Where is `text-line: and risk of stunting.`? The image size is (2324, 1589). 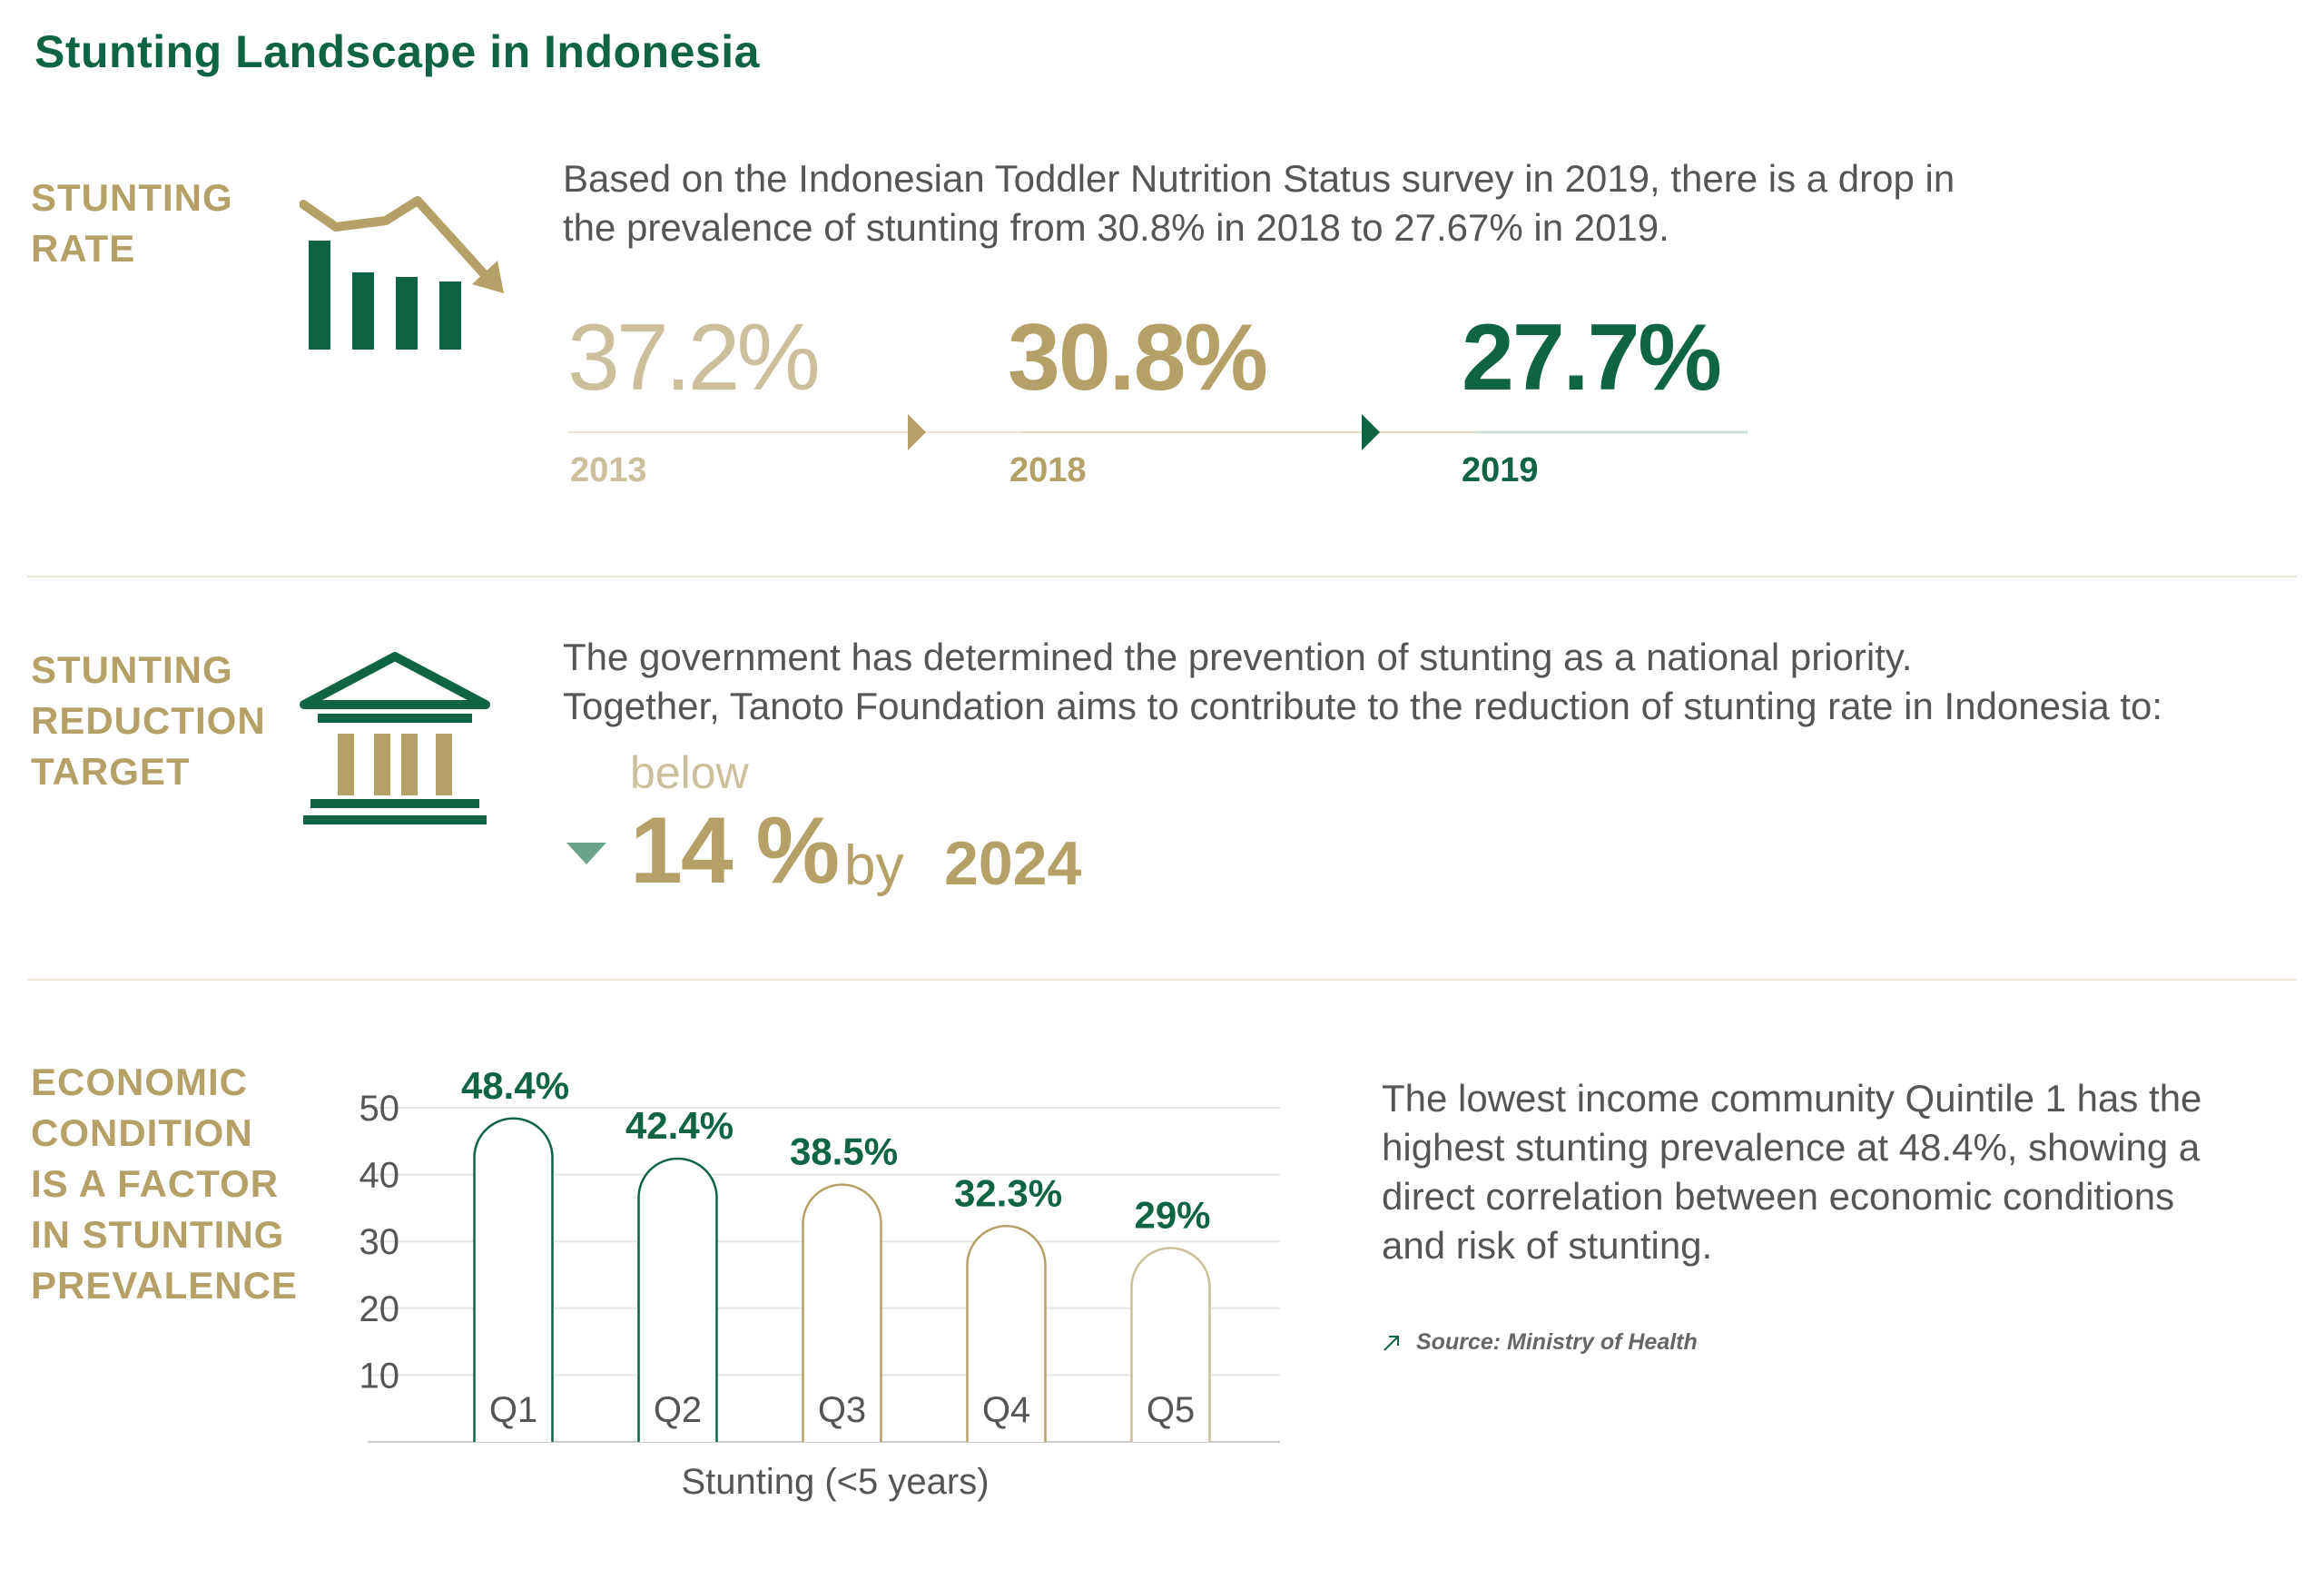 text-line: and risk of stunting. is located at coordinates (1547, 1245).